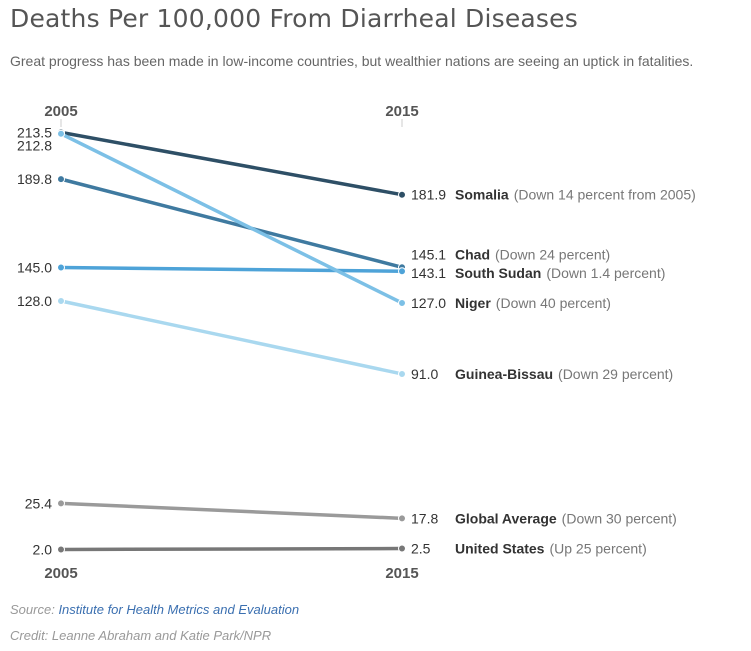 The width and height of the screenshot is (751, 651). What do you see at coordinates (421, 549) in the screenshot?
I see `value-2015-united-states: 2.5` at bounding box center [421, 549].